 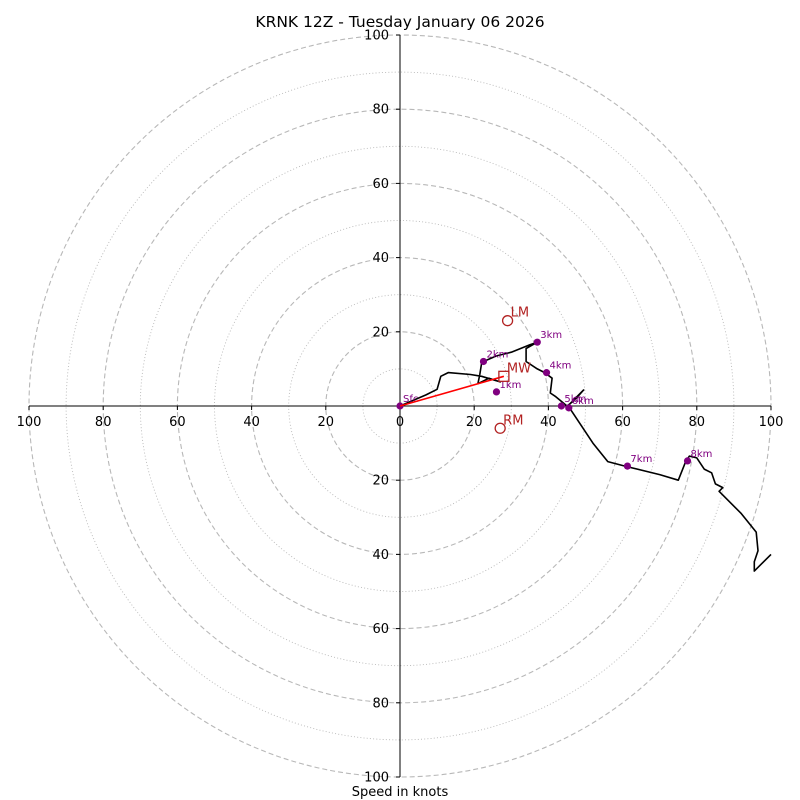 I want to click on height-marker-8km, so click(x=687, y=461).